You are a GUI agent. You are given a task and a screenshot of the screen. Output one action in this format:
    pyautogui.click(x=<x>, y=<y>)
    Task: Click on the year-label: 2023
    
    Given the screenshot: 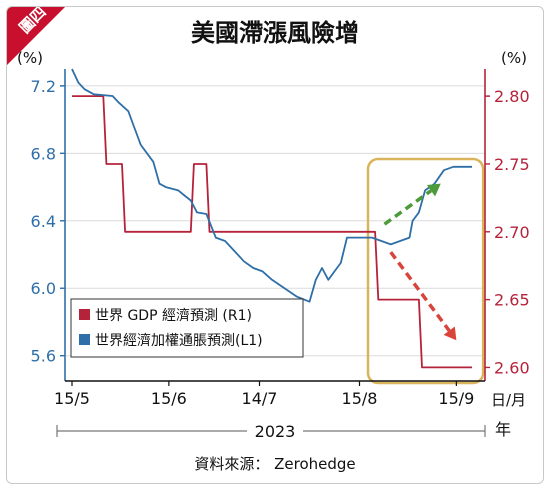 What is the action you would take?
    pyautogui.click(x=275, y=431)
    